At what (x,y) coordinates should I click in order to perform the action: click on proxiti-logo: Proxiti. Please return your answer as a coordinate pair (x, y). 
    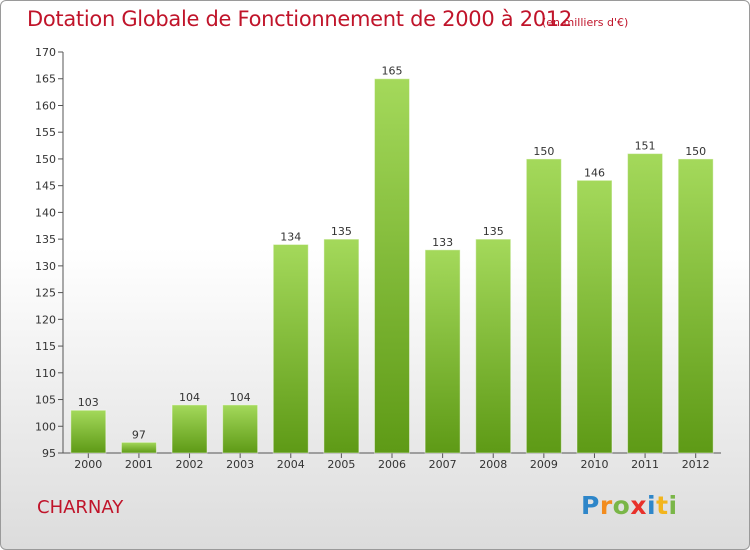
    Looking at the image, I should click on (629, 505).